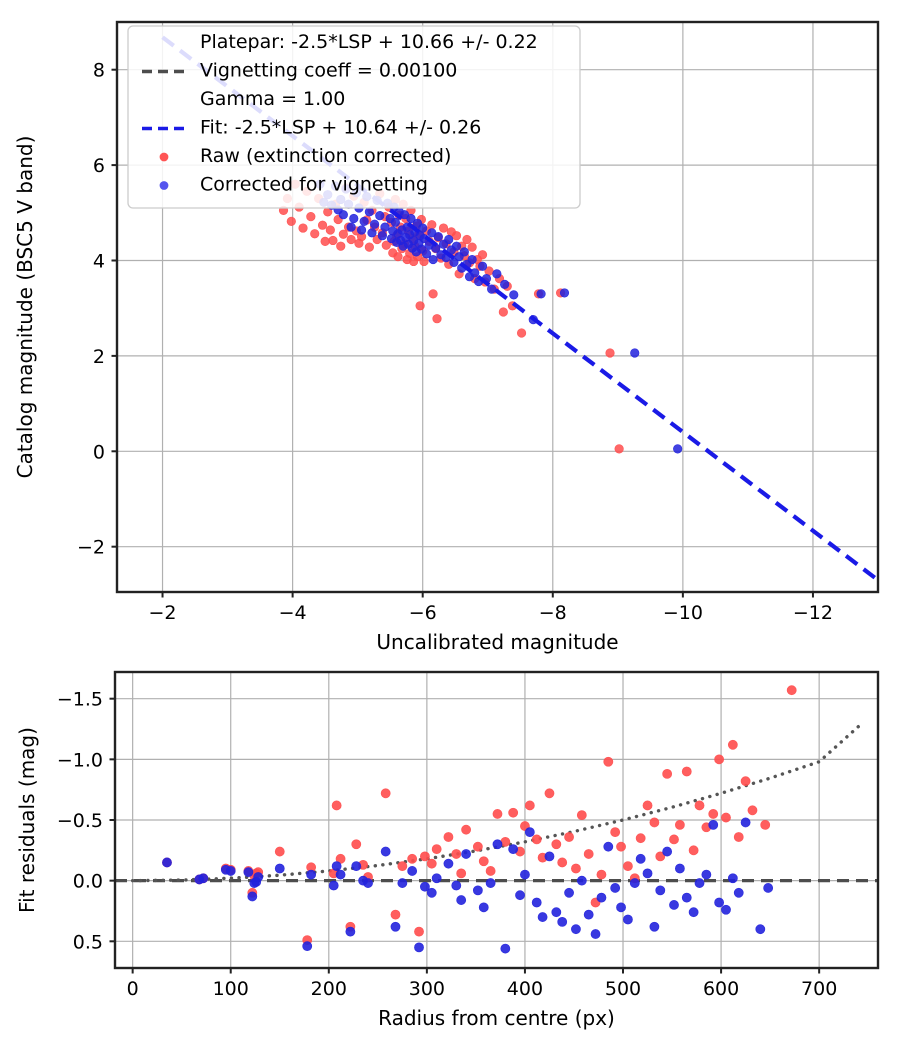 The image size is (900, 1050). I want to click on legend-entry: Corrected for vignetting, so click(293, 185).